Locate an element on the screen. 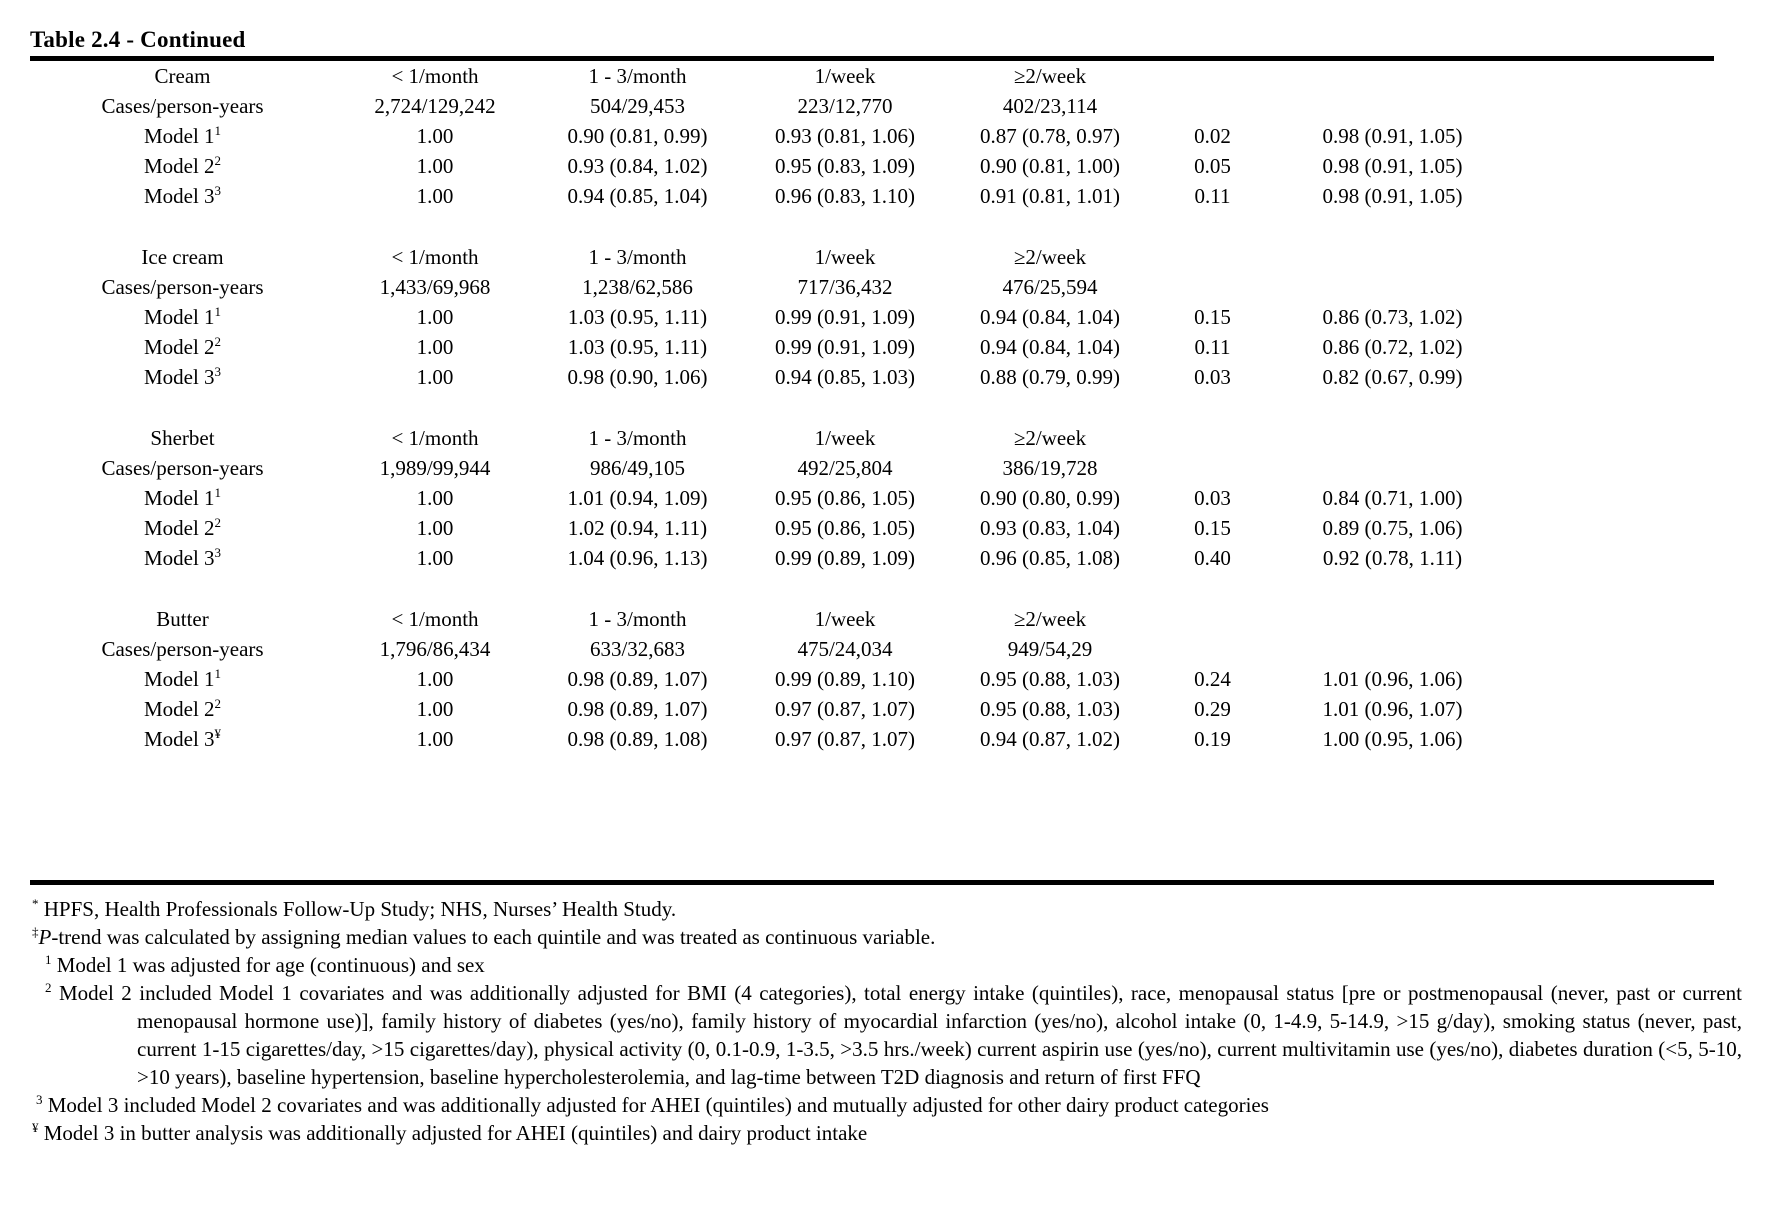 The height and width of the screenshot is (1218, 1770). p-trend-value: 0.40 is located at coordinates (1212, 557).